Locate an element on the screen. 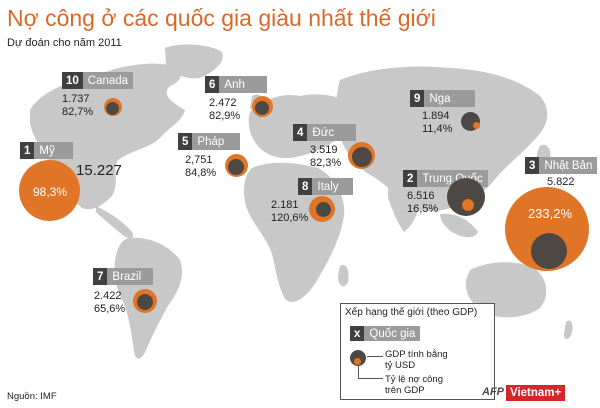  rank-badge: 4 is located at coordinates (300, 132).